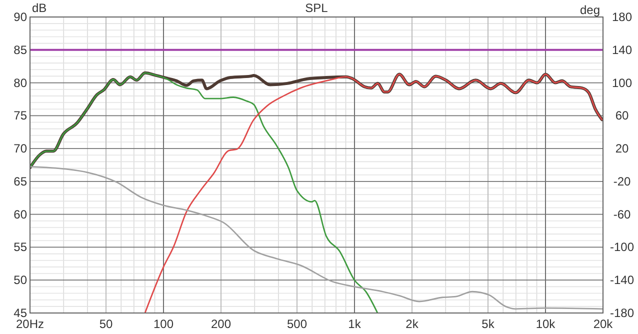 This screenshot has width=638, height=334. What do you see at coordinates (622, 214) in the screenshot?
I see `y2-tick-label: -60` at bounding box center [622, 214].